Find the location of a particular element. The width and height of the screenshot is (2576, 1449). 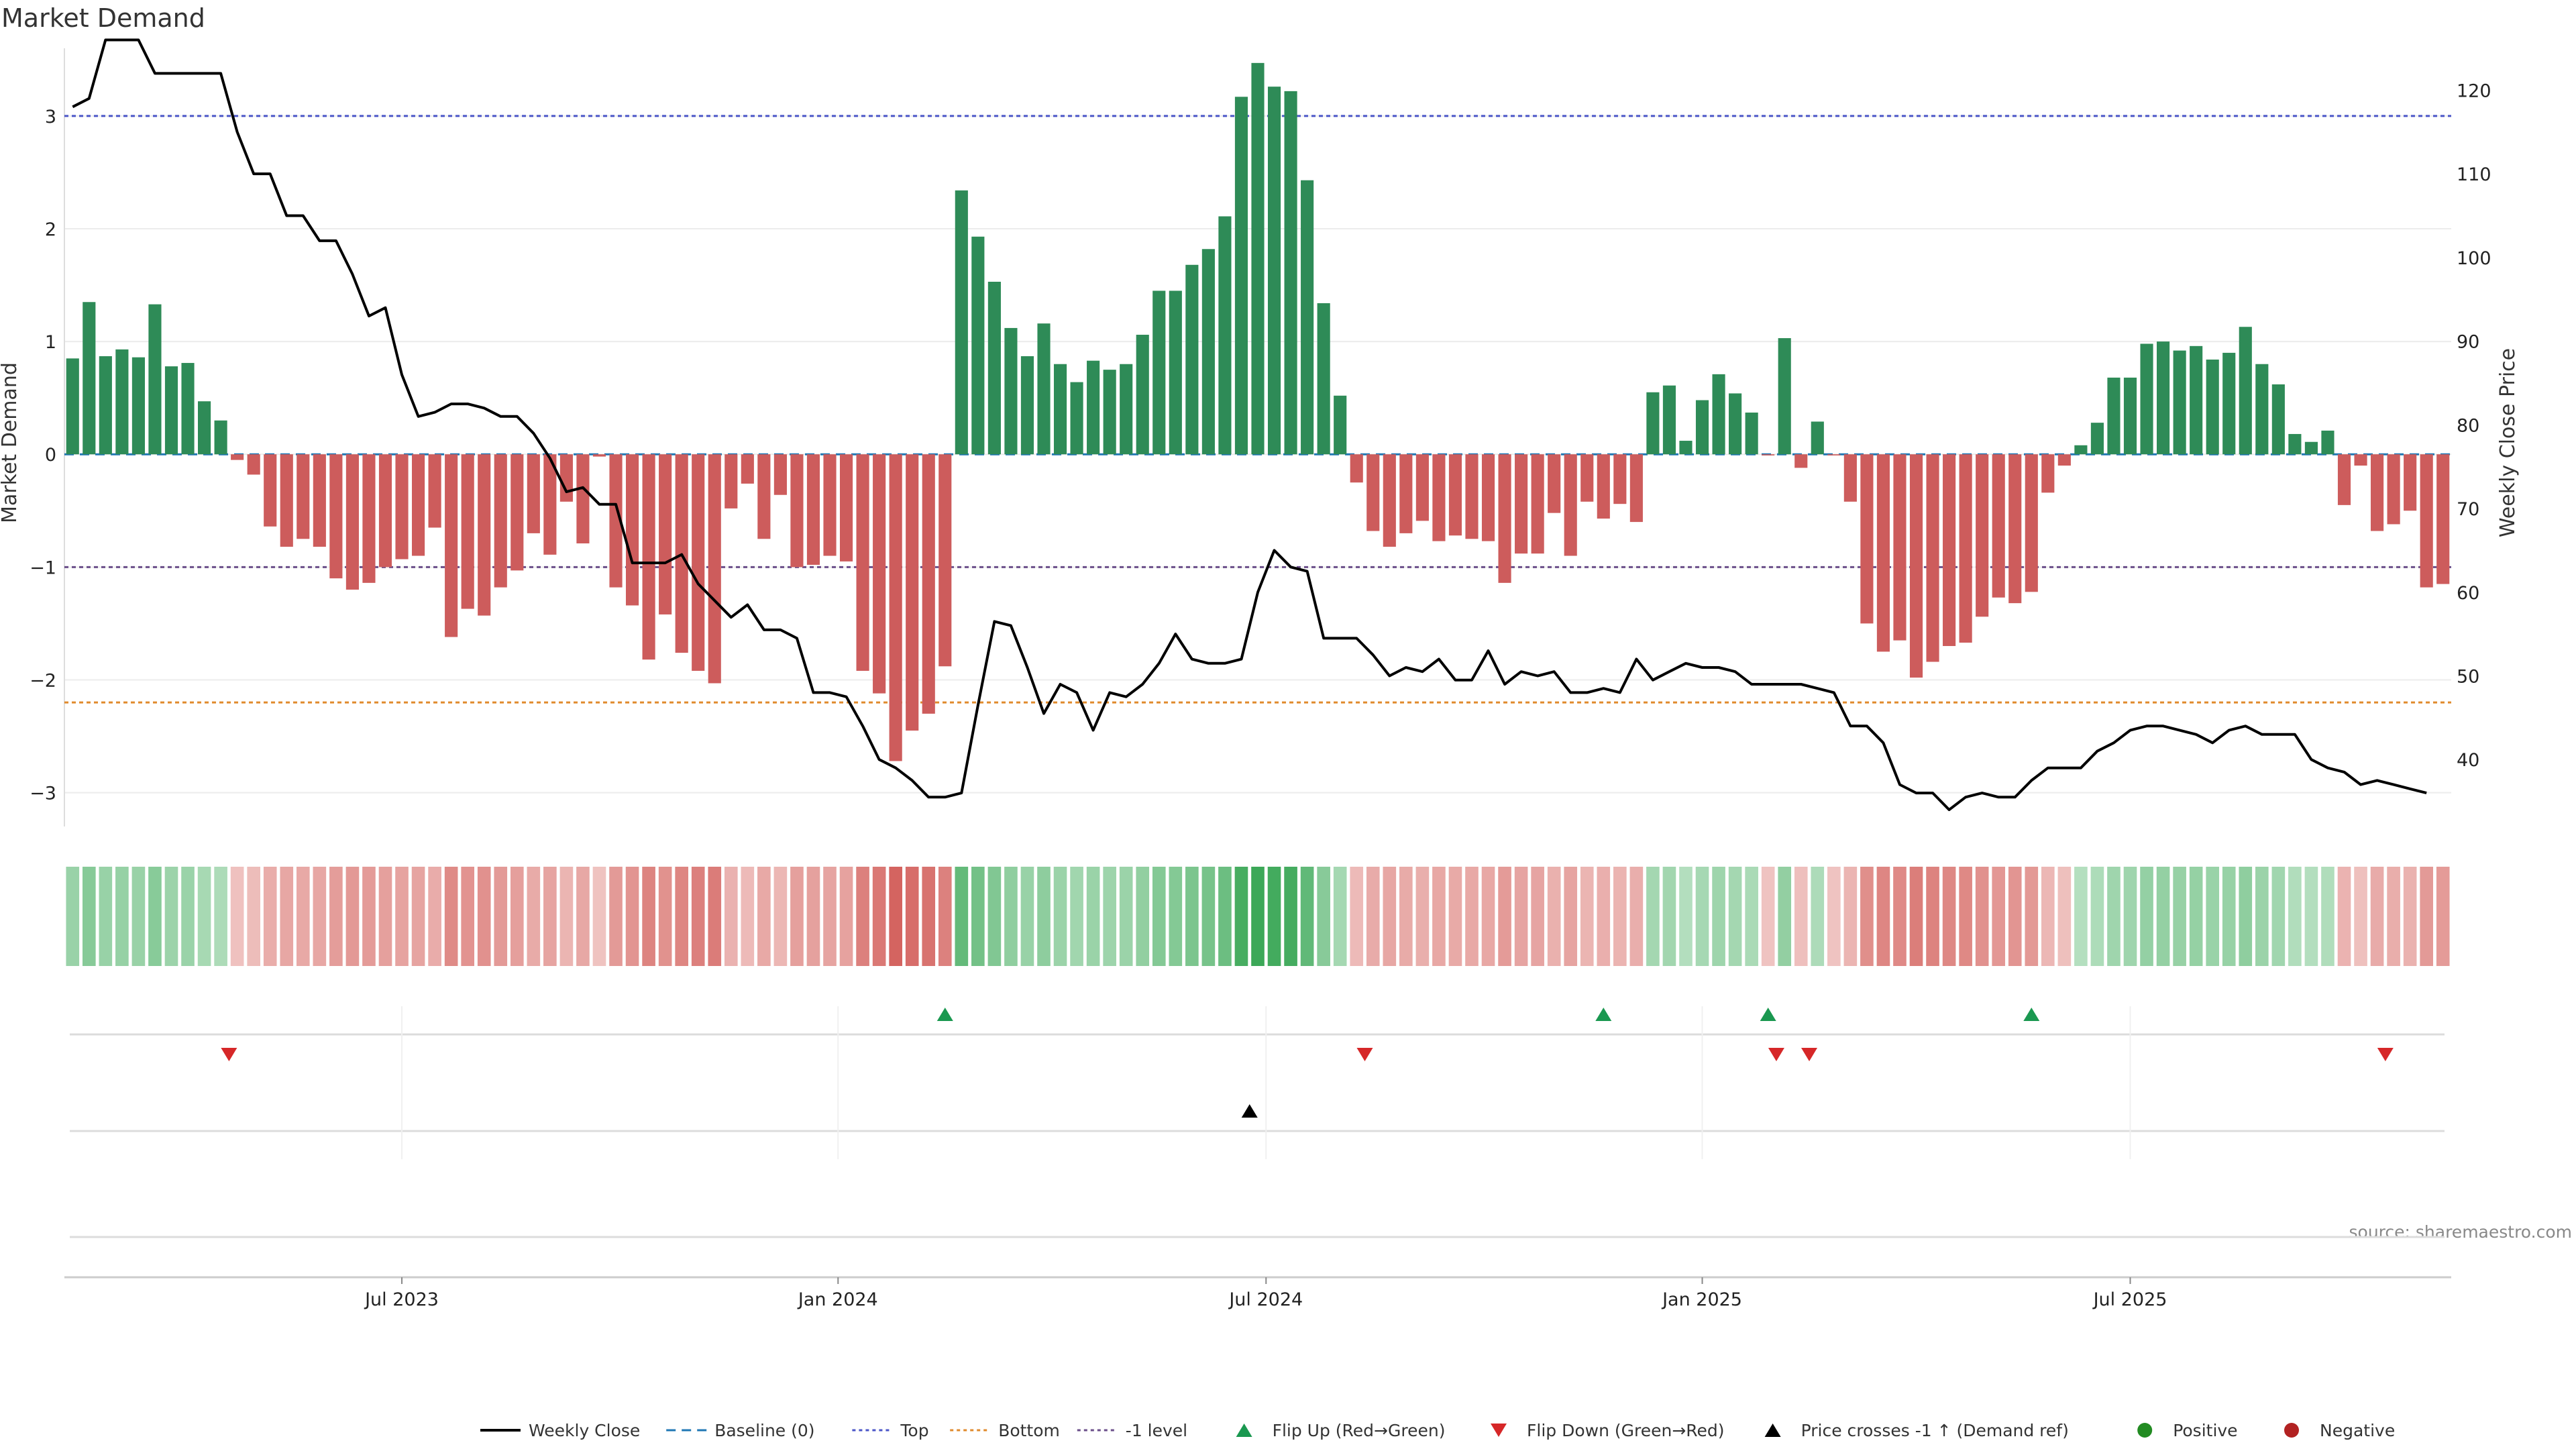

y-tick-label: −1 is located at coordinates (43, 567).